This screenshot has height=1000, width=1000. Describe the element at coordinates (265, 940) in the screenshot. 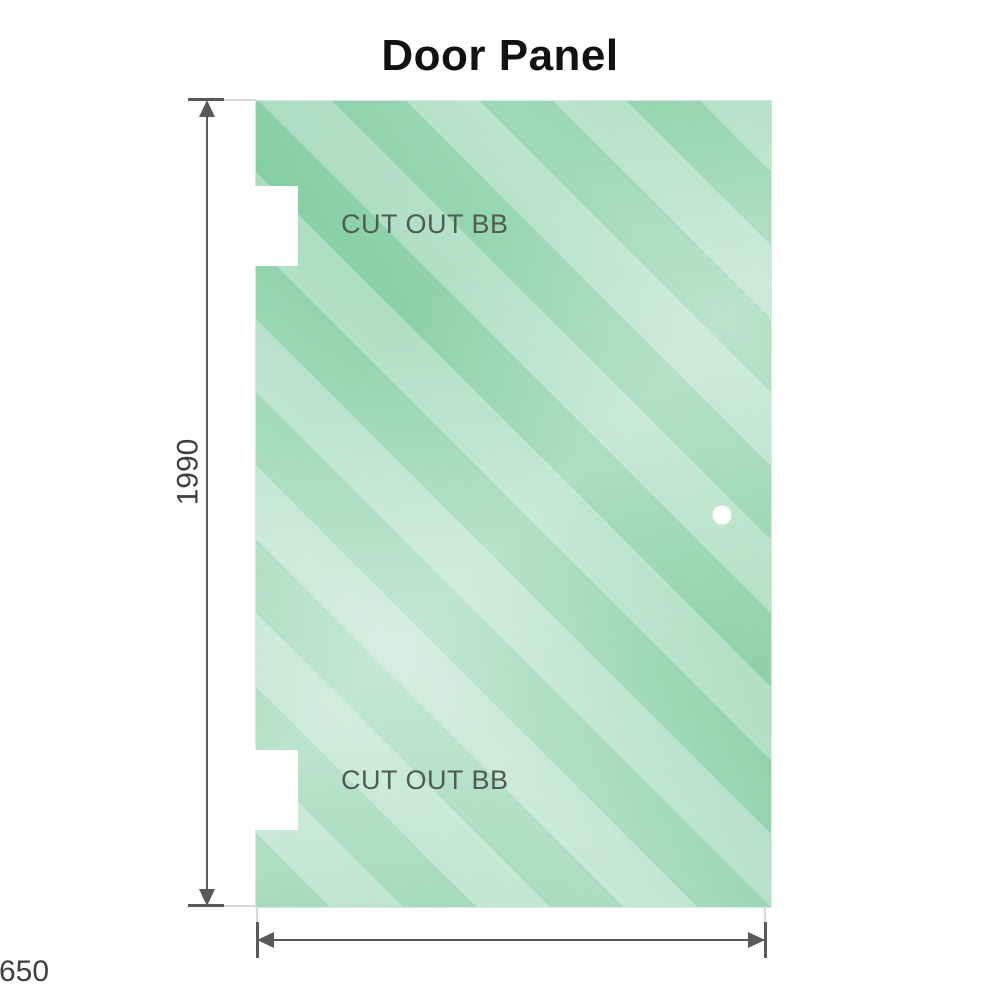

I see `arrow-left-icon` at that location.